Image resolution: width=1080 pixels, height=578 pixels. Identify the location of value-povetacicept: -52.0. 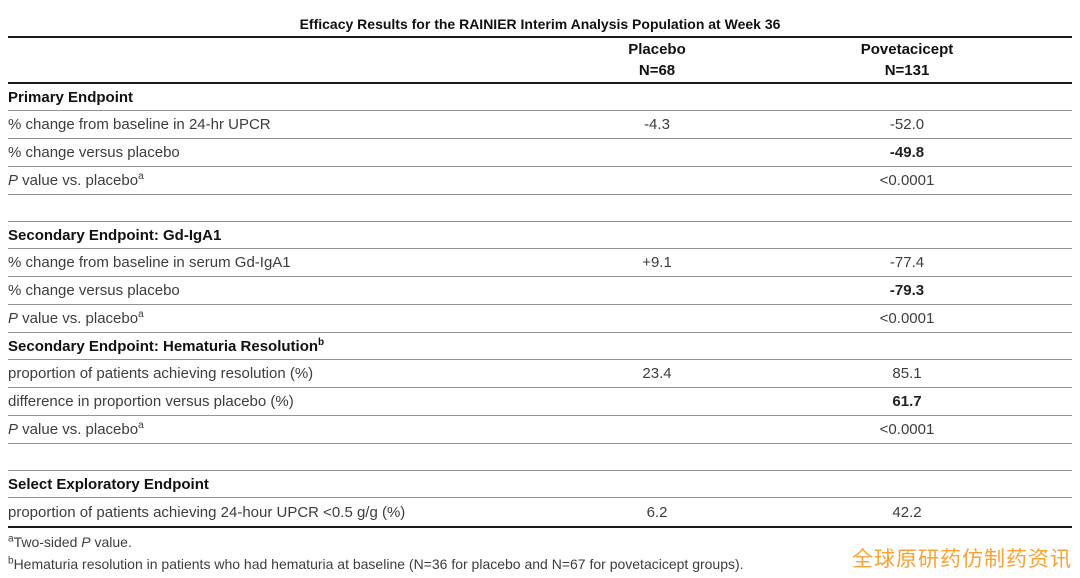
(907, 124).